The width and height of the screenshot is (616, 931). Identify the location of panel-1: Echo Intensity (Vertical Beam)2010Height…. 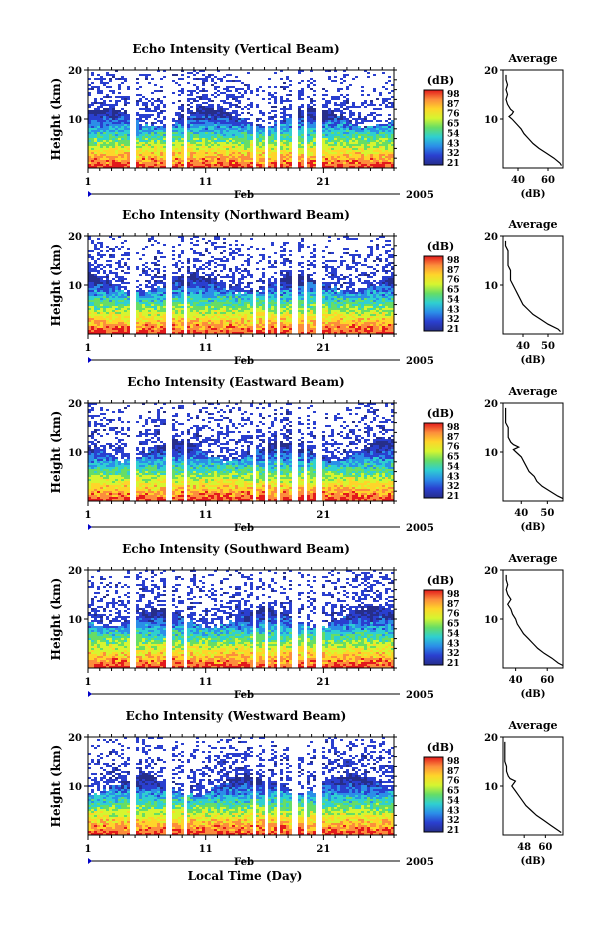
(306, 121).